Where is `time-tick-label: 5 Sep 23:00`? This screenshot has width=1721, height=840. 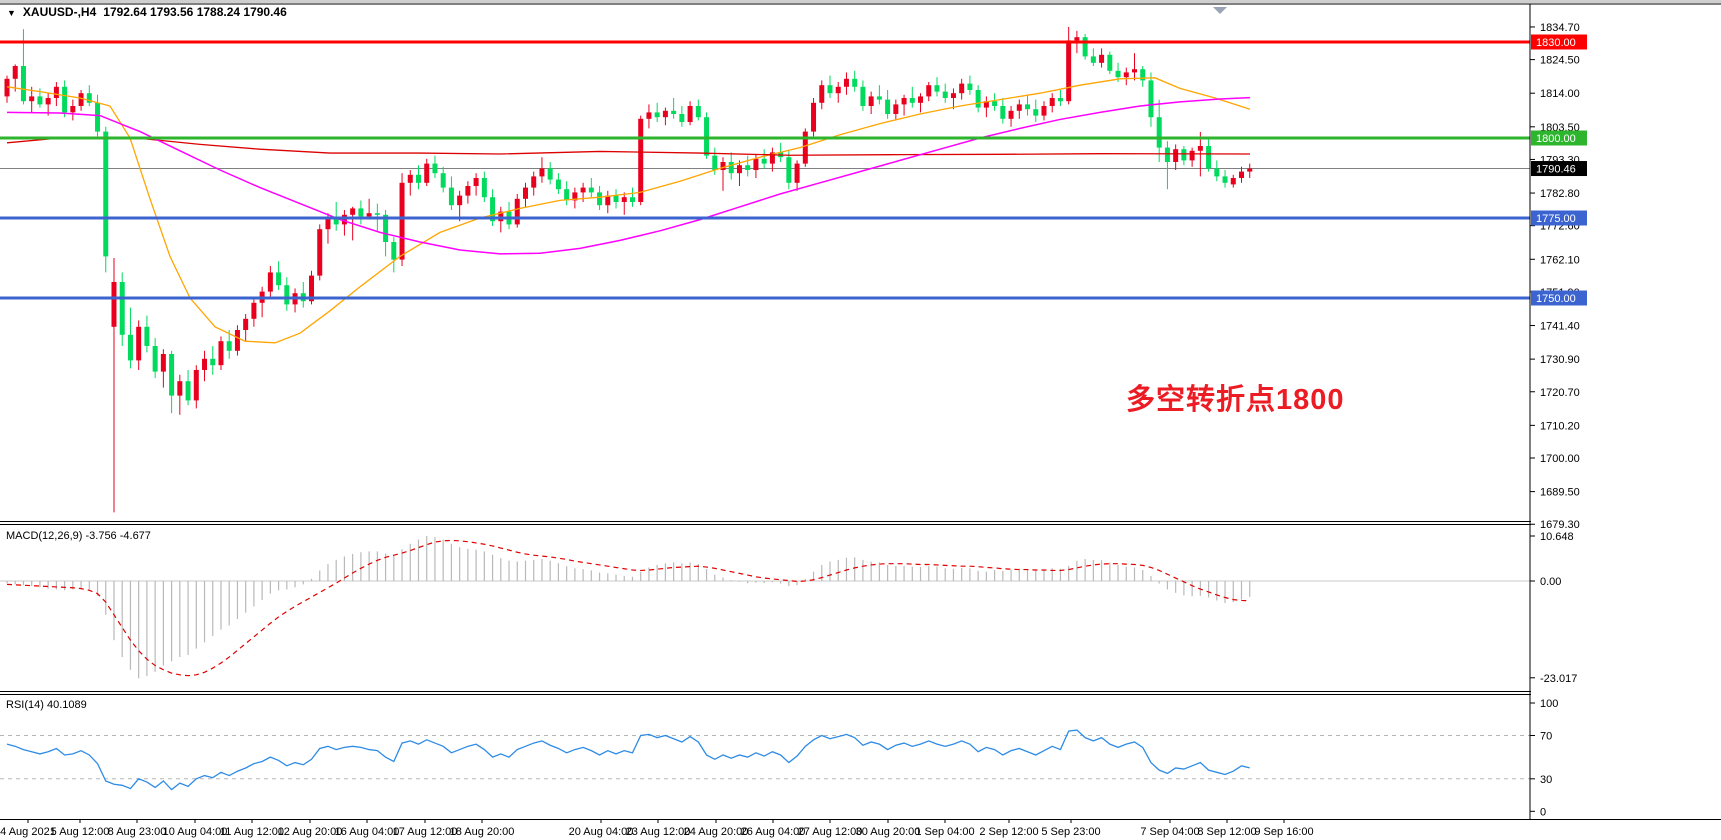 time-tick-label: 5 Sep 23:00 is located at coordinates (1070, 832).